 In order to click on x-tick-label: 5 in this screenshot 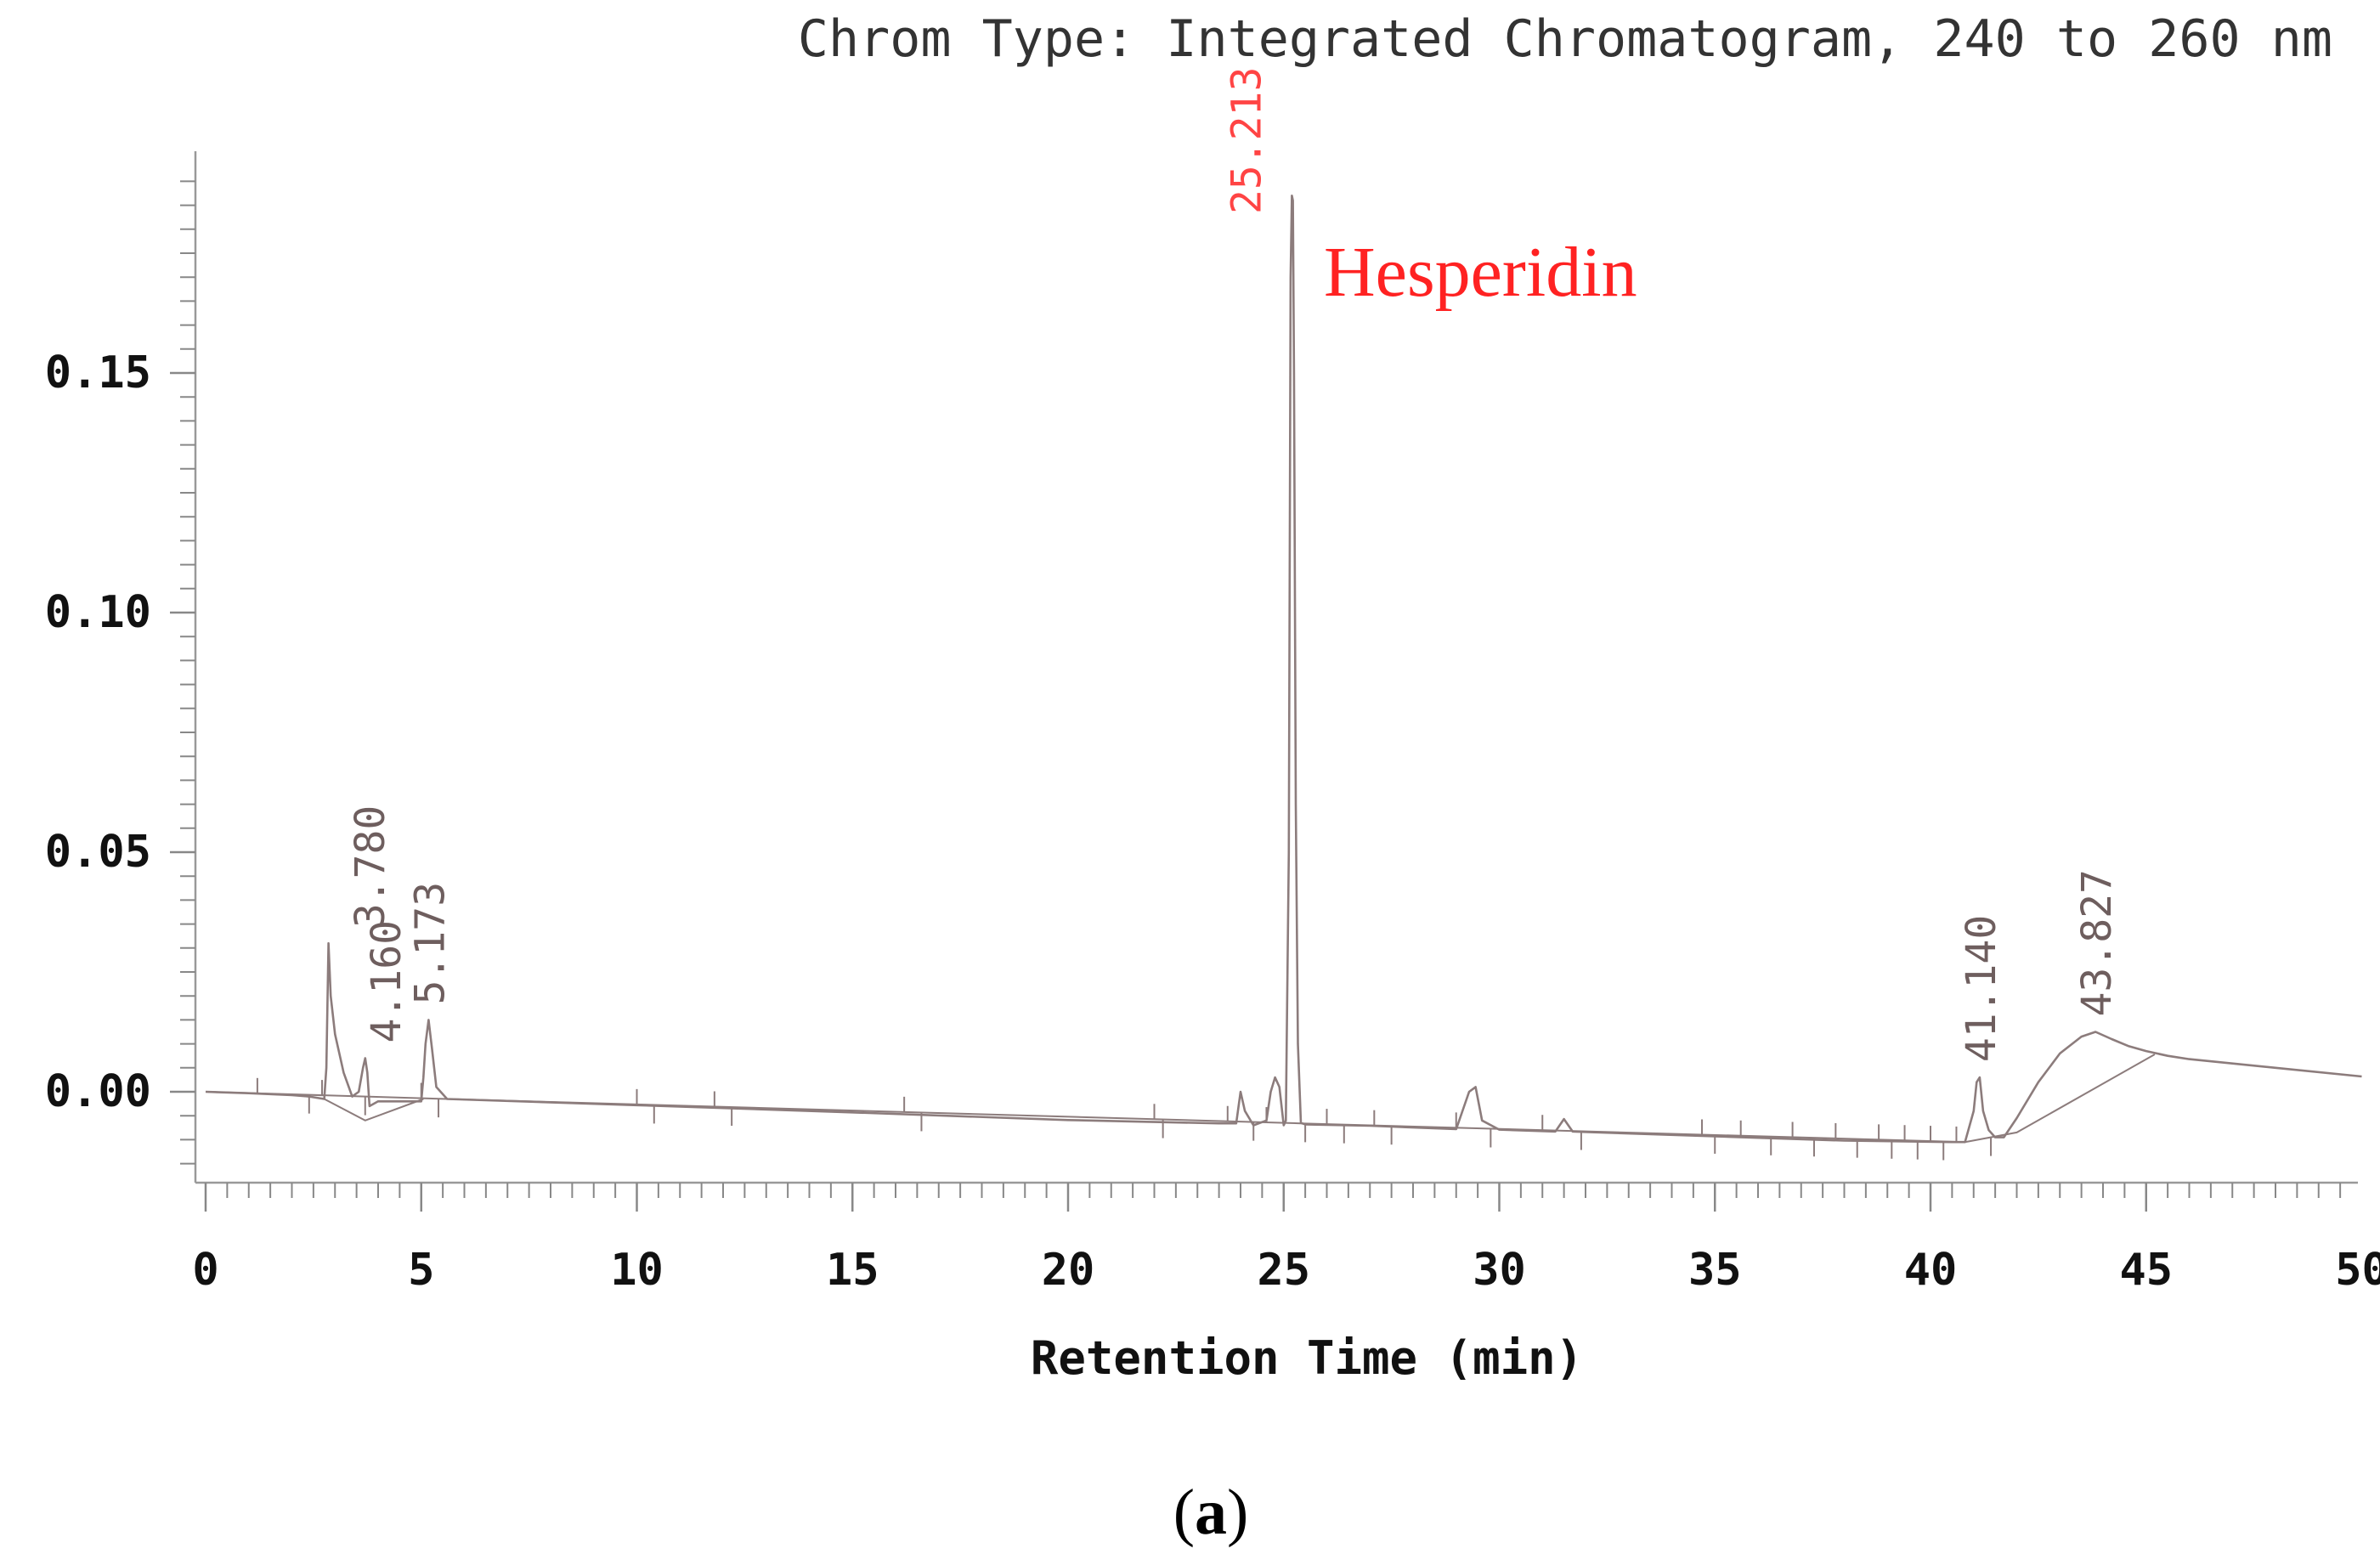, I will do `click(421, 1271)`.